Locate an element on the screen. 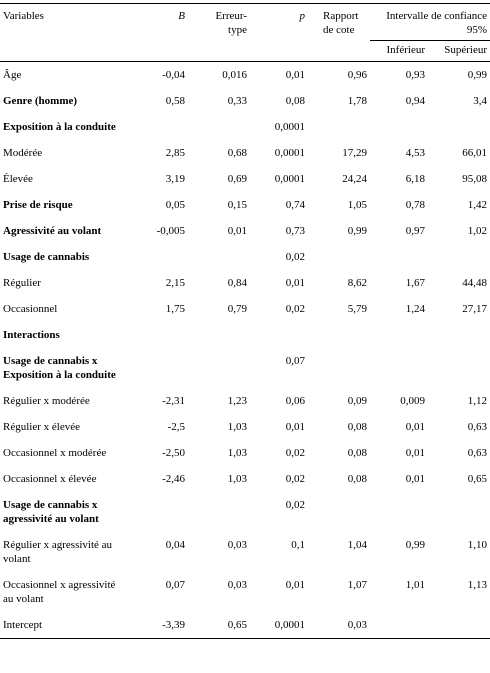  header-cell: Supérieur is located at coordinates (465, 50).